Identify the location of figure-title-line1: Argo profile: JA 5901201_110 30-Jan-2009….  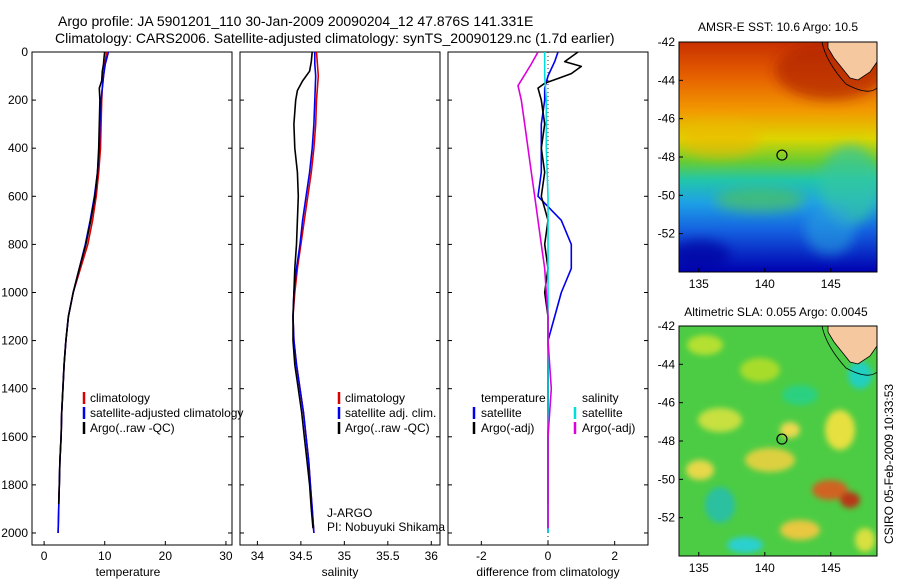
(295, 21).